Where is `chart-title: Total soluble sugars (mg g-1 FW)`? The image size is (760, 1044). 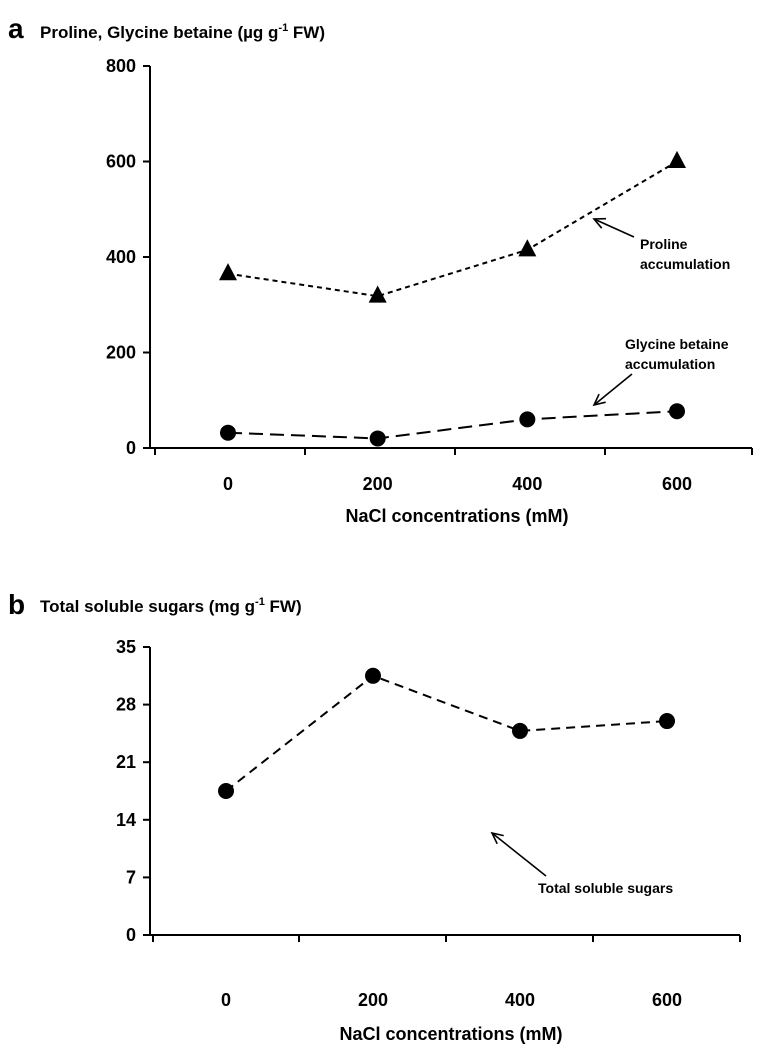 chart-title: Total soluble sugars (mg g-1 FW) is located at coordinates (171, 606).